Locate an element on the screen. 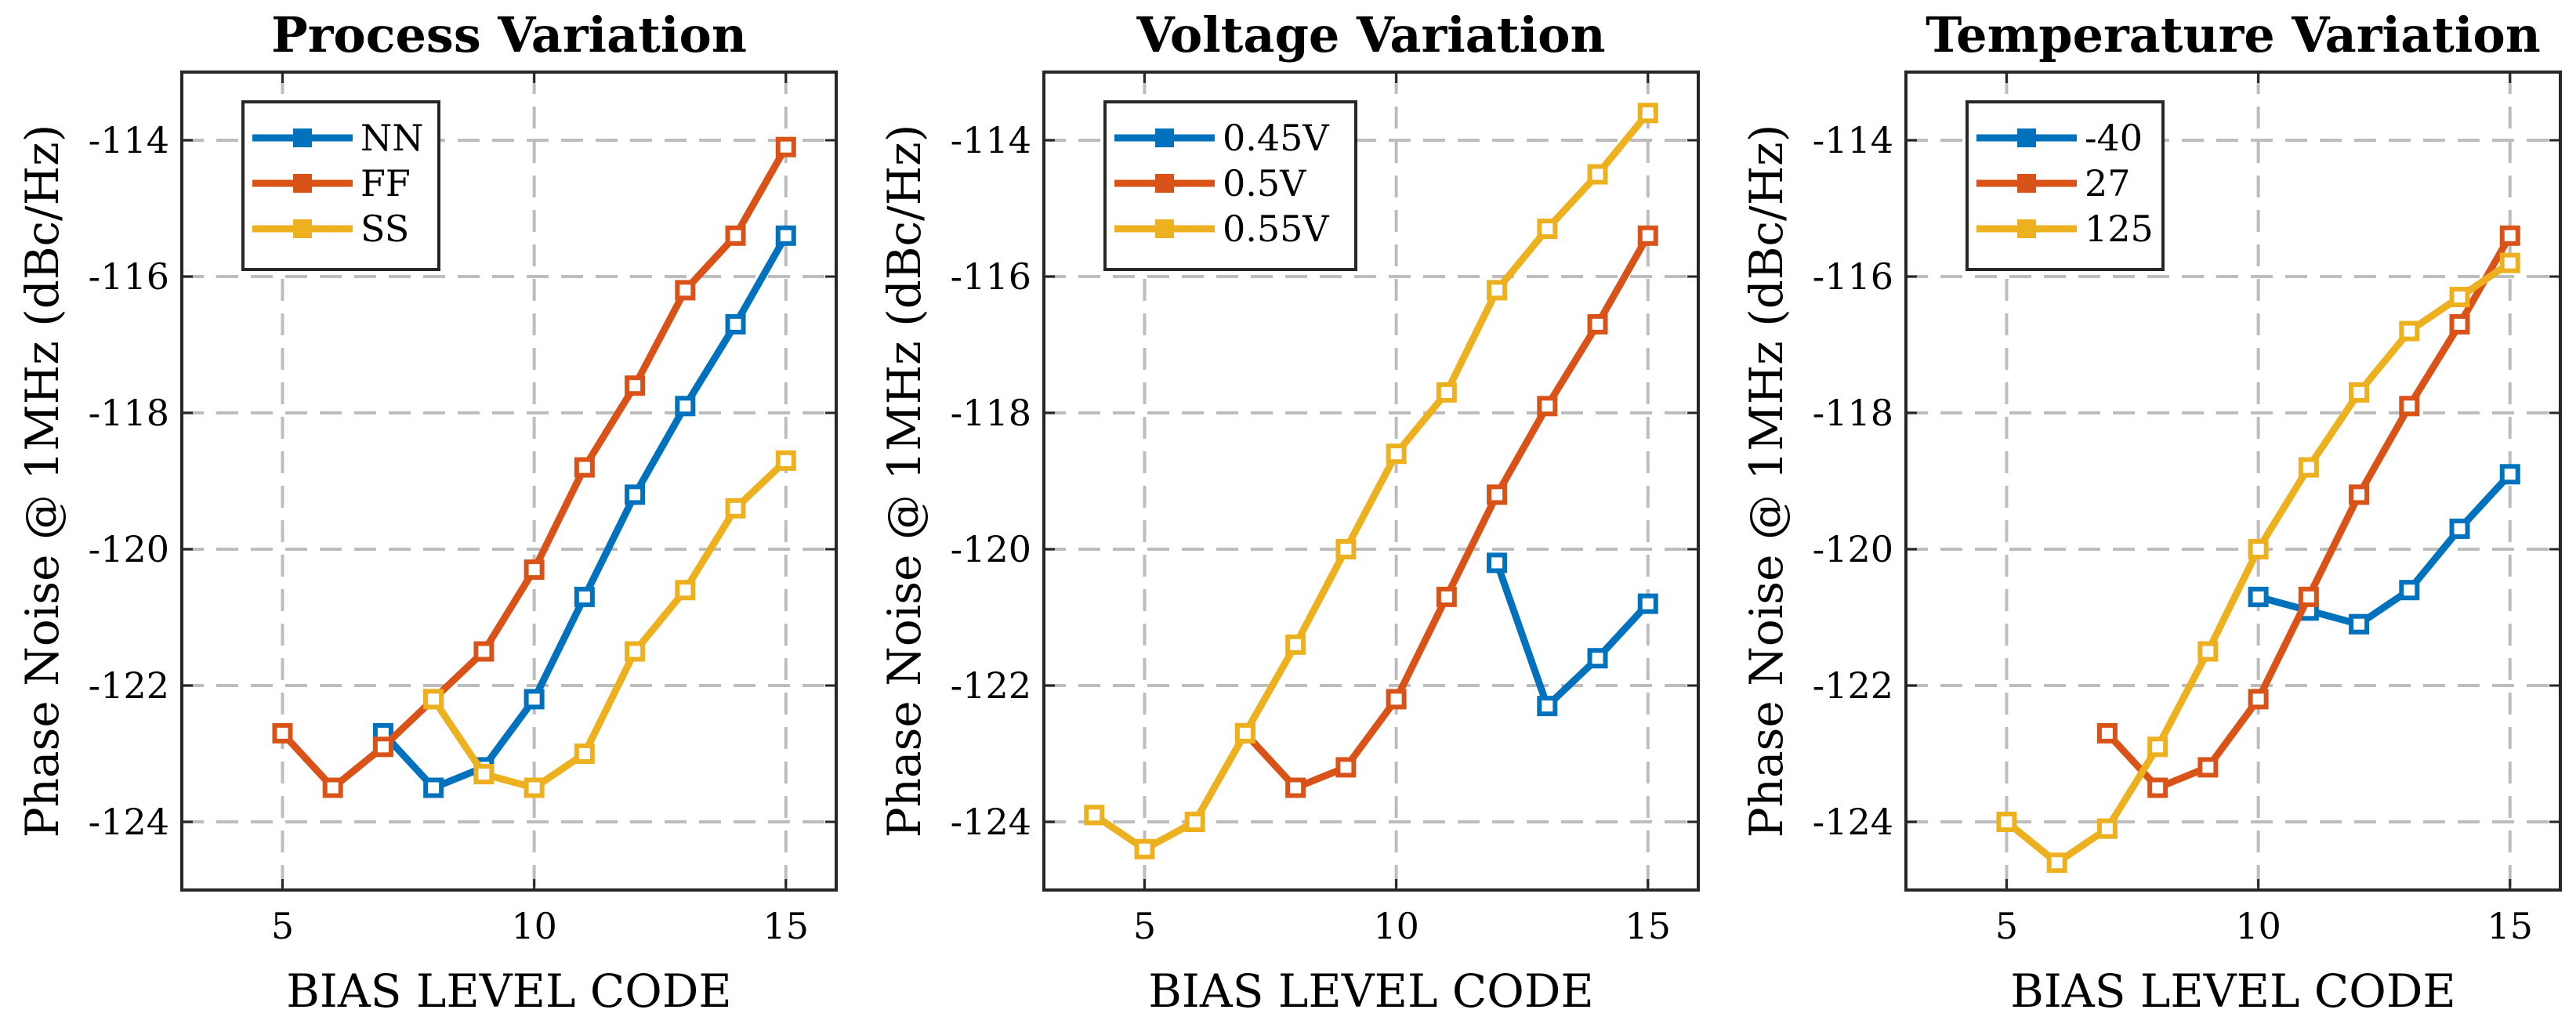  legend-marker--40 is located at coordinates (2026, 137).